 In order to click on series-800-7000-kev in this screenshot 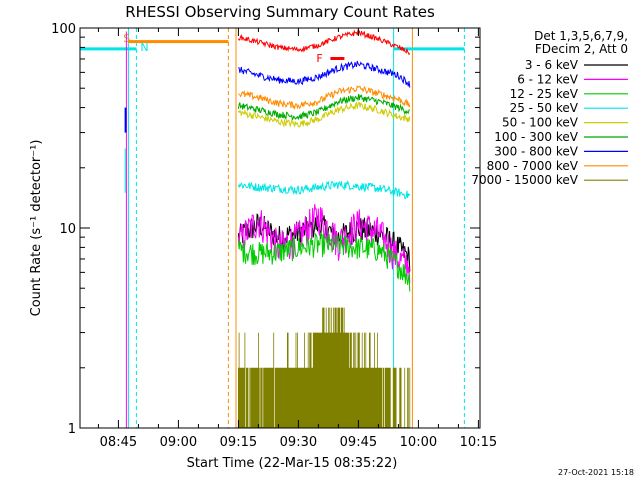, I will do `click(324, 98)`.